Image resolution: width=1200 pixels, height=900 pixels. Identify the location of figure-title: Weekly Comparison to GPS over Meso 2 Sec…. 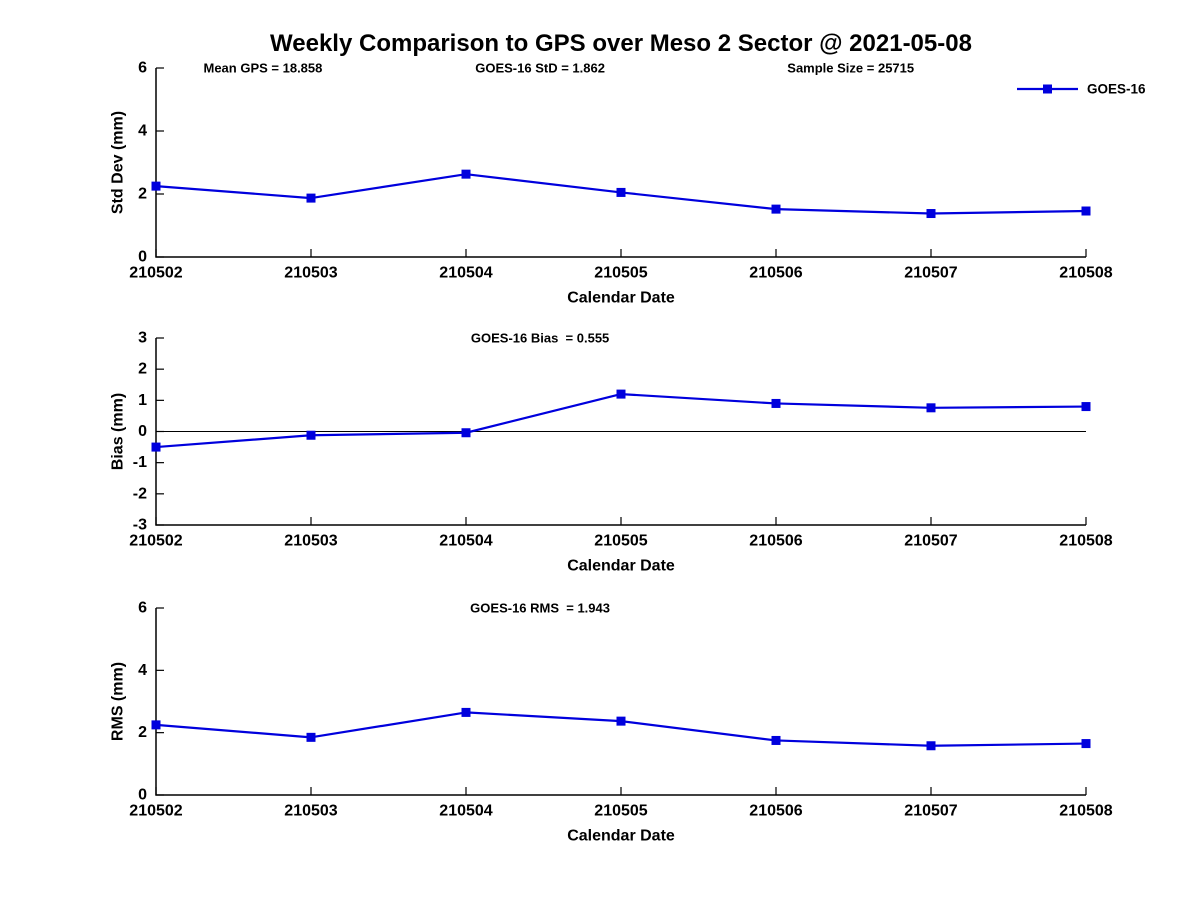
(621, 43).